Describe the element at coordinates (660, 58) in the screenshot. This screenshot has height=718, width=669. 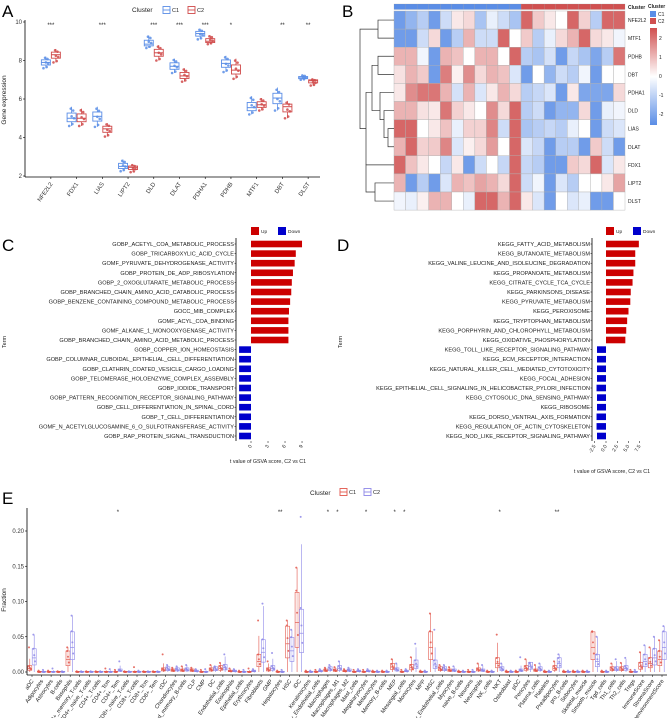
I see `color-scale-tick: 1` at that location.